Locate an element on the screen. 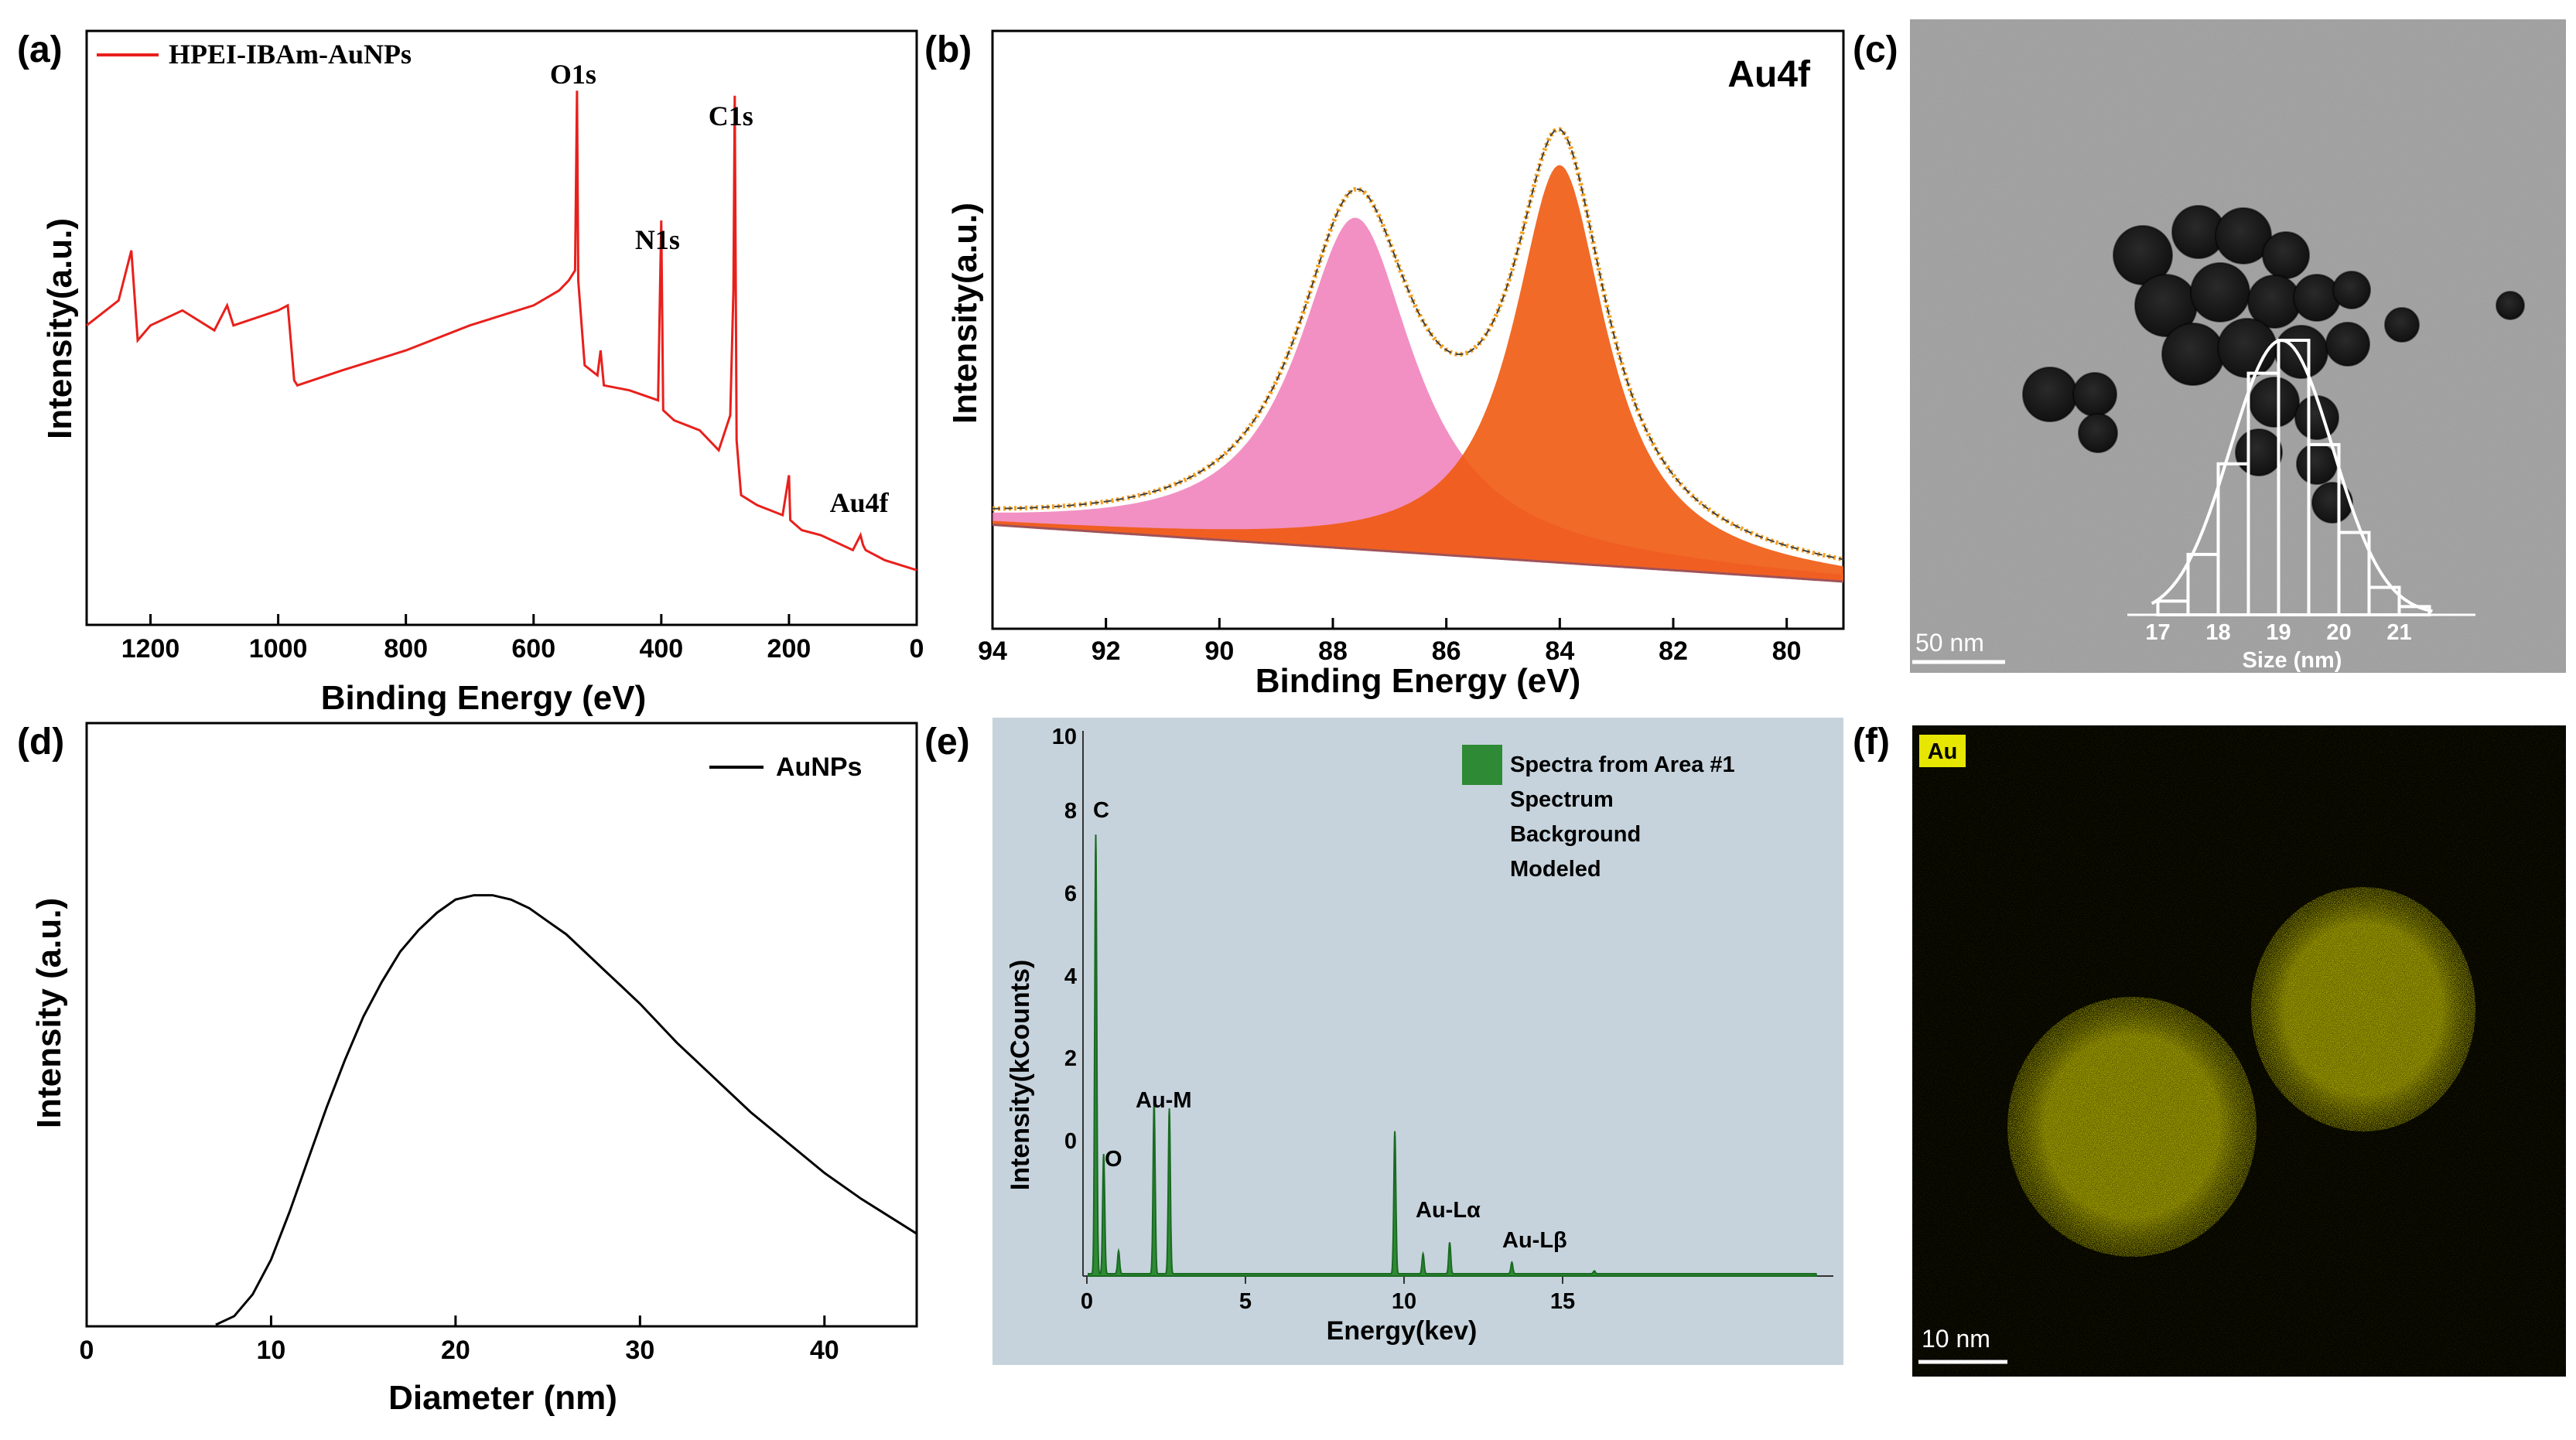 This screenshot has width=2576, height=1440. panel-e-annotation-Au-Lb: Au-Lβ is located at coordinates (1534, 1241).